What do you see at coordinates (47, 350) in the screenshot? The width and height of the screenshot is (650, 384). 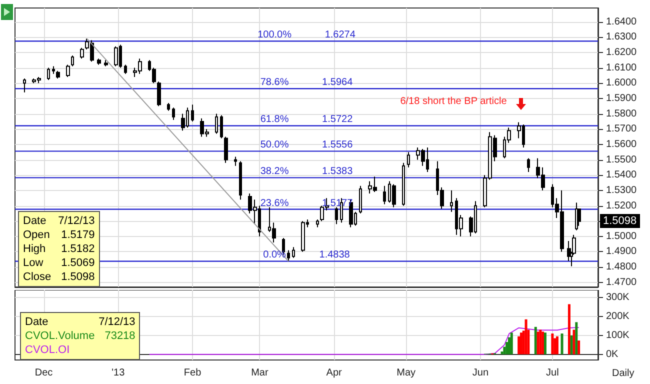 I see `text: CVOL.OI` at bounding box center [47, 350].